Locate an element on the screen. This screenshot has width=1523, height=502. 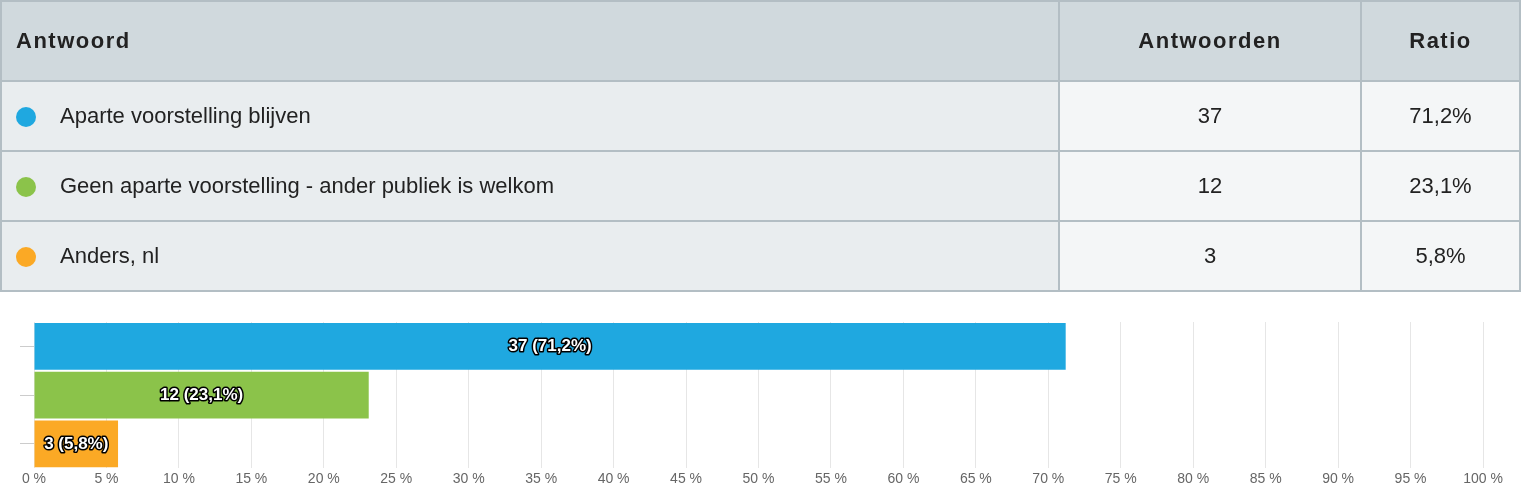
x-tick-label: 15 % is located at coordinates (251, 478).